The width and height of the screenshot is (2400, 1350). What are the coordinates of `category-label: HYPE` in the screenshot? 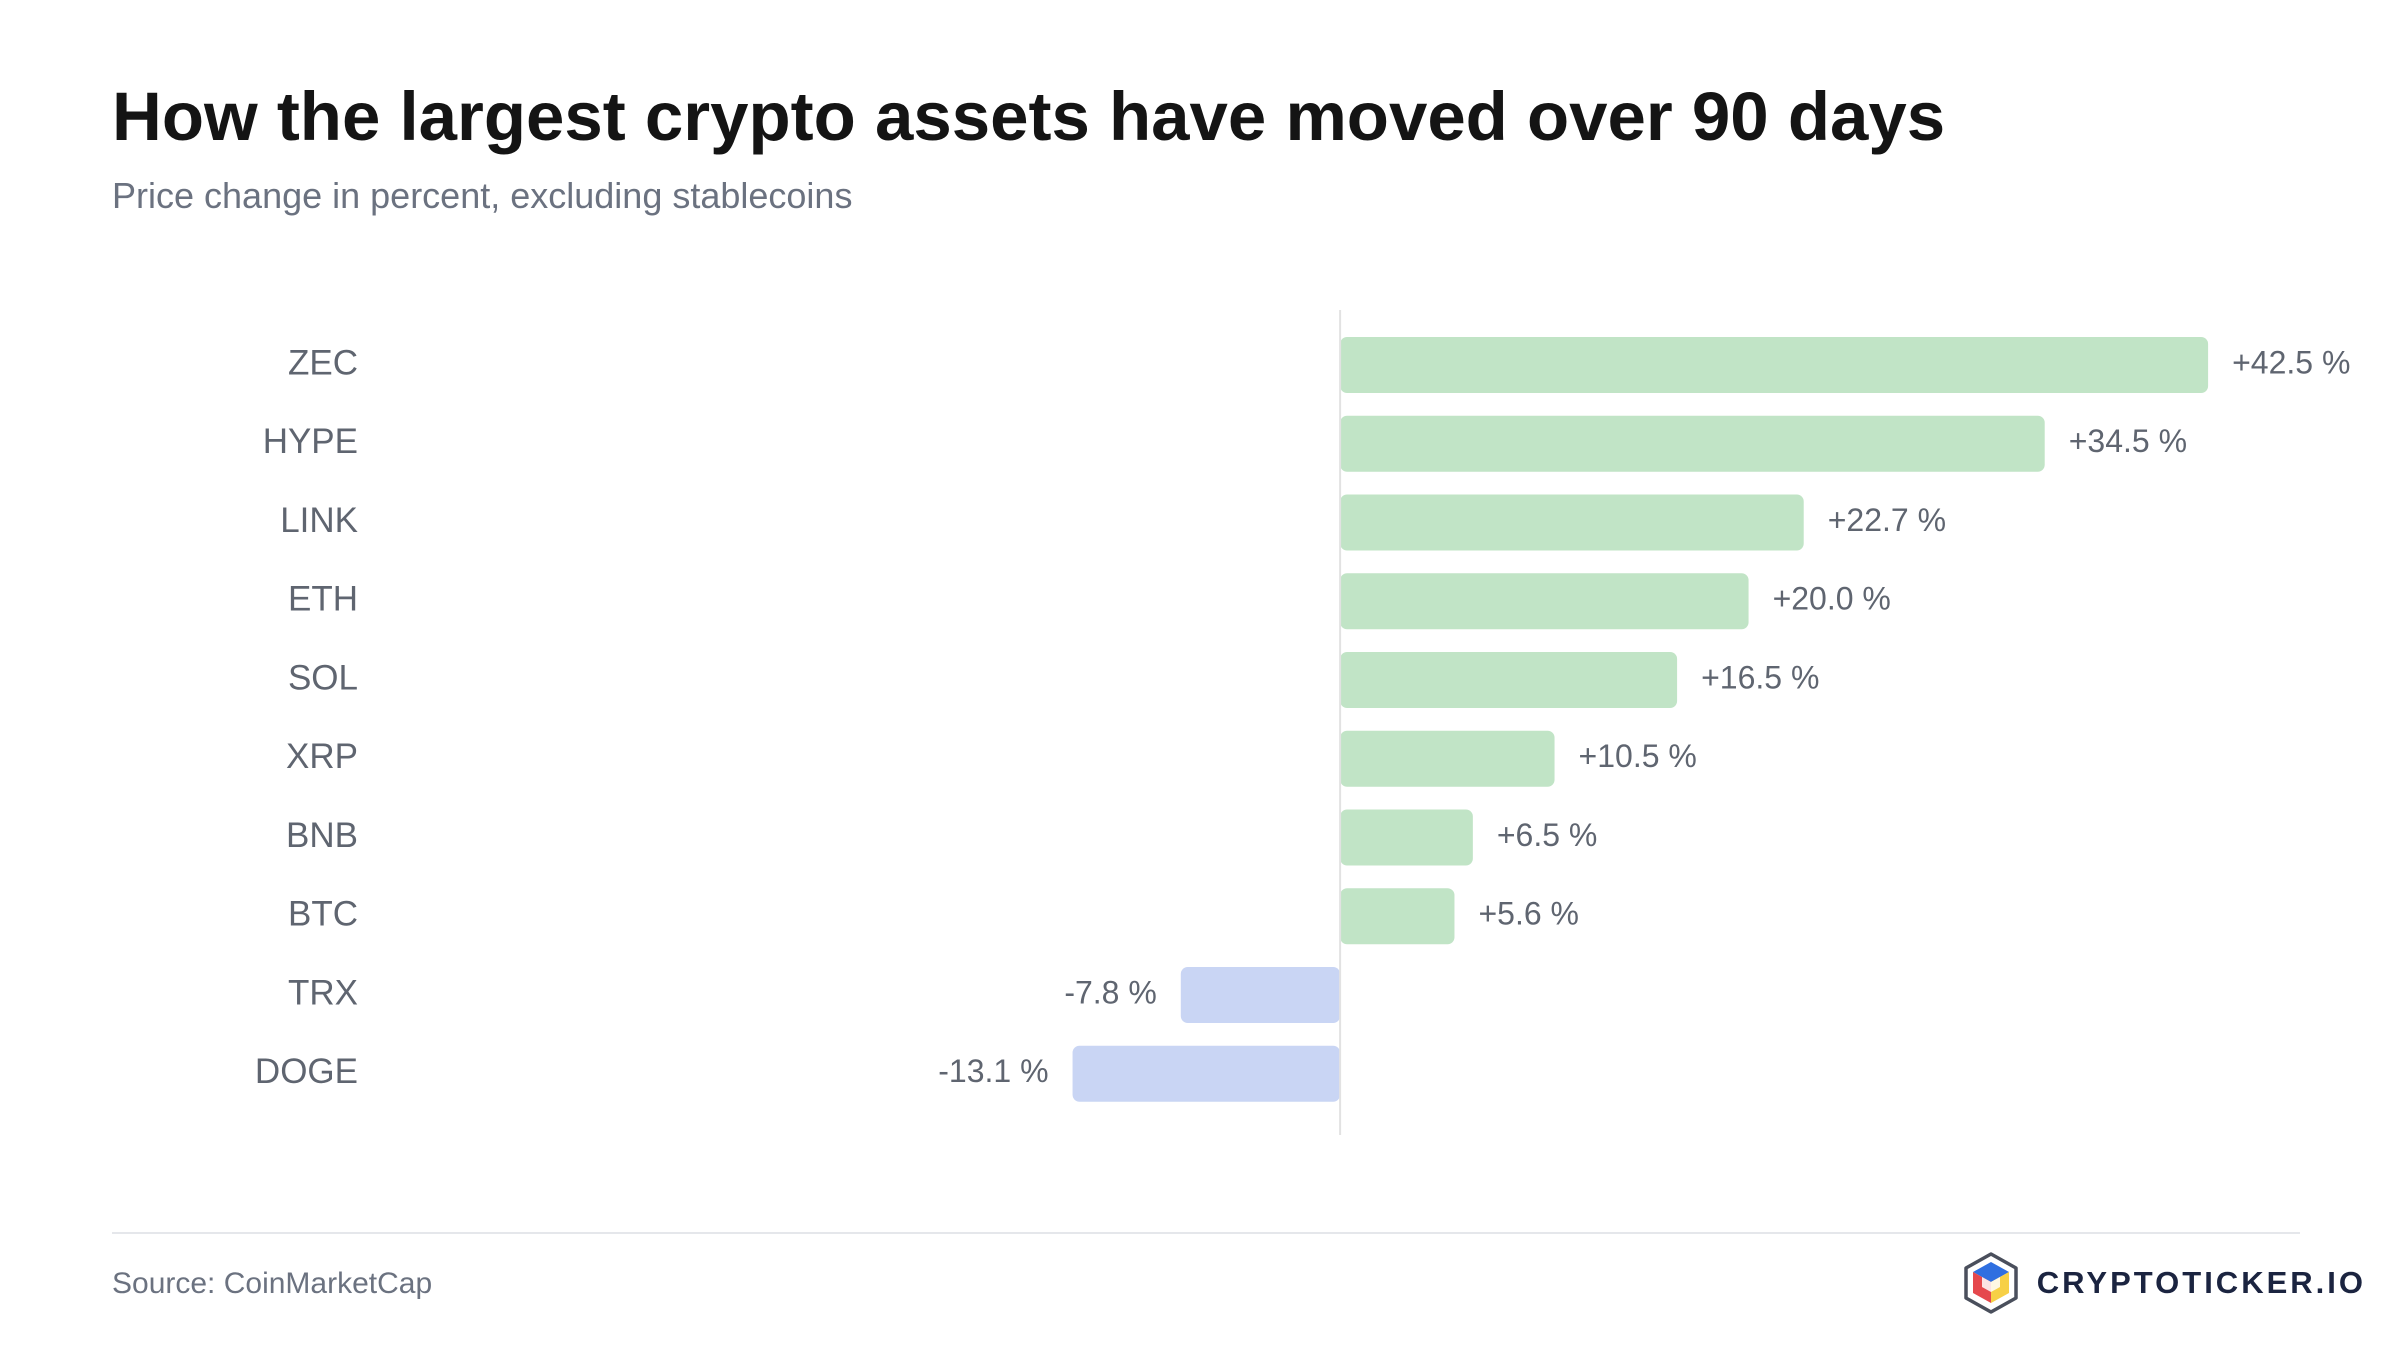 It's located at (310, 441).